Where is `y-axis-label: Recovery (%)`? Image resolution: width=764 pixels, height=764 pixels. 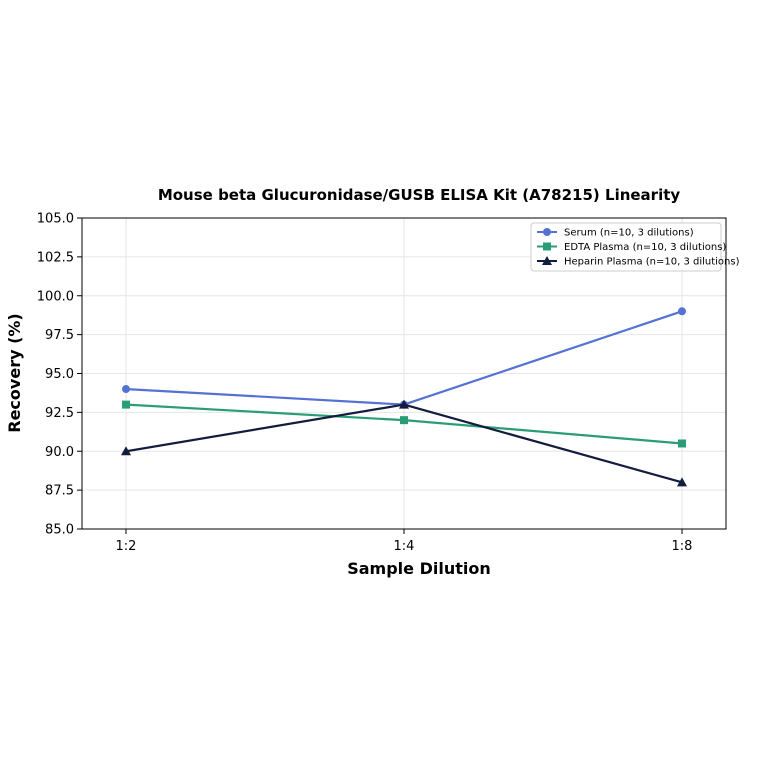 y-axis-label: Recovery (%) is located at coordinates (14, 372).